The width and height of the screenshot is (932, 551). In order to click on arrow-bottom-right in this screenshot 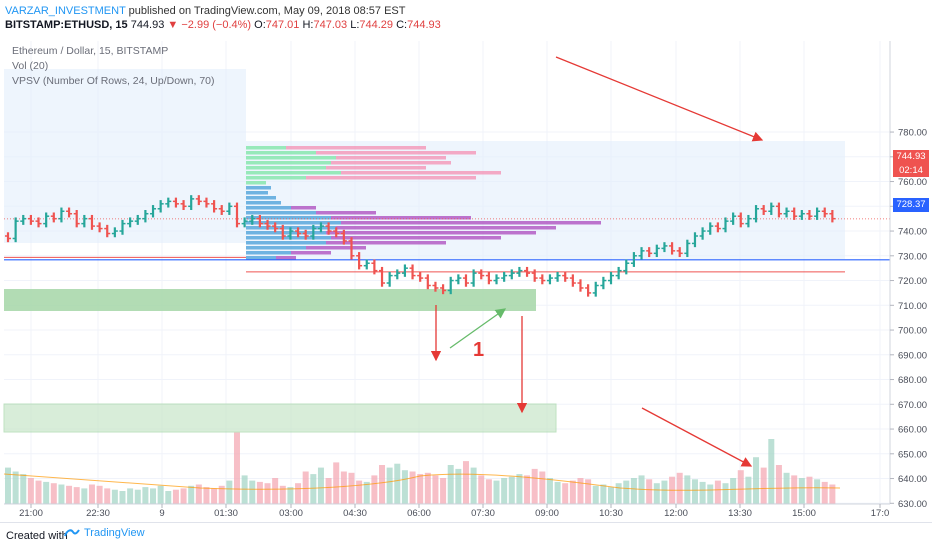, I will do `click(697, 437)`.